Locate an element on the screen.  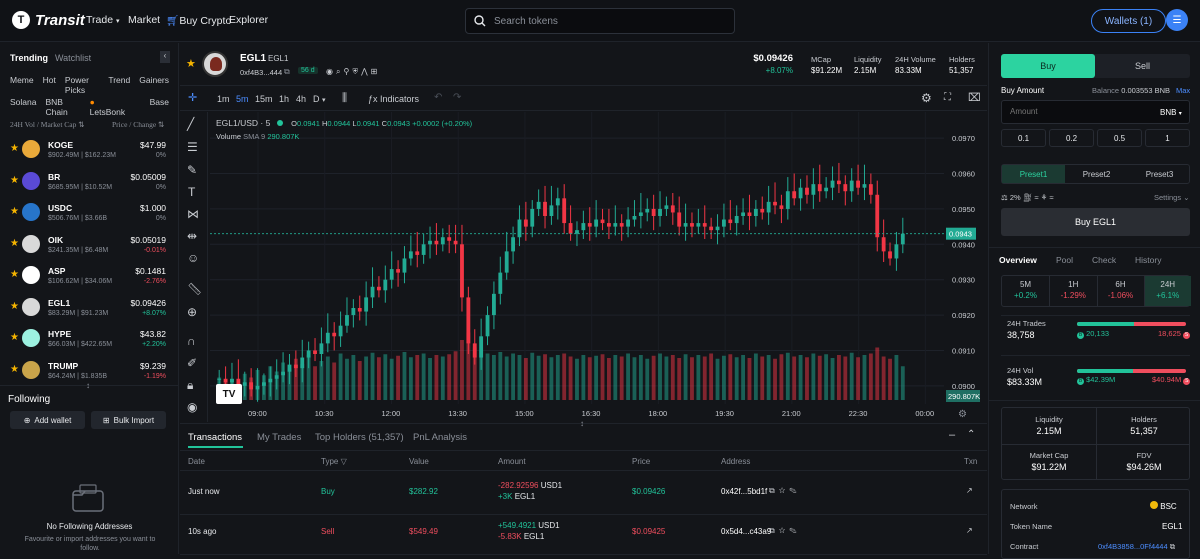
brush-icon: ✎ is located at coordinates (192, 170).